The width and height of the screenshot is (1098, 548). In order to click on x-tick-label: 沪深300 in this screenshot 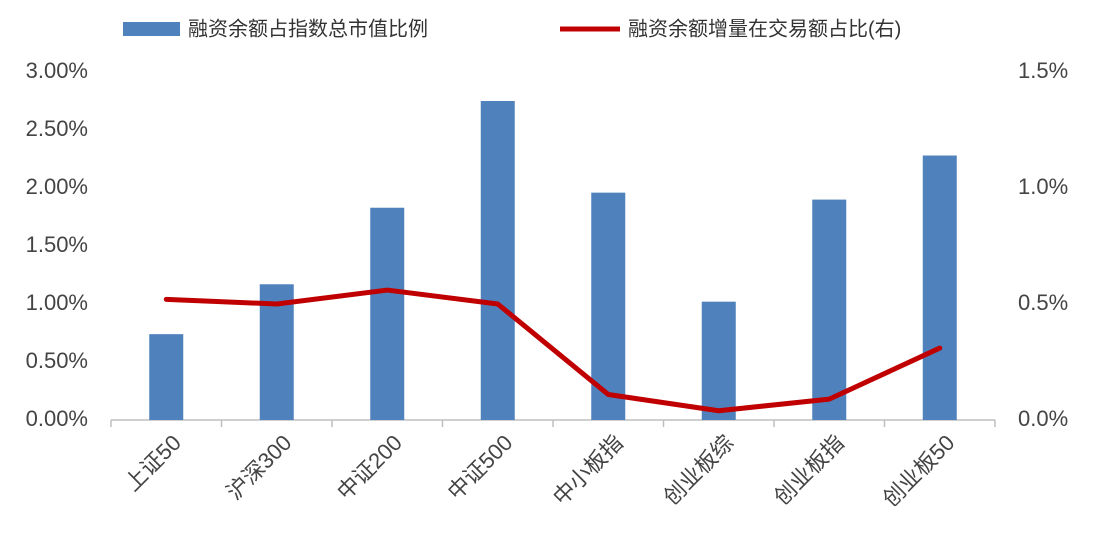, I will do `click(259, 467)`.